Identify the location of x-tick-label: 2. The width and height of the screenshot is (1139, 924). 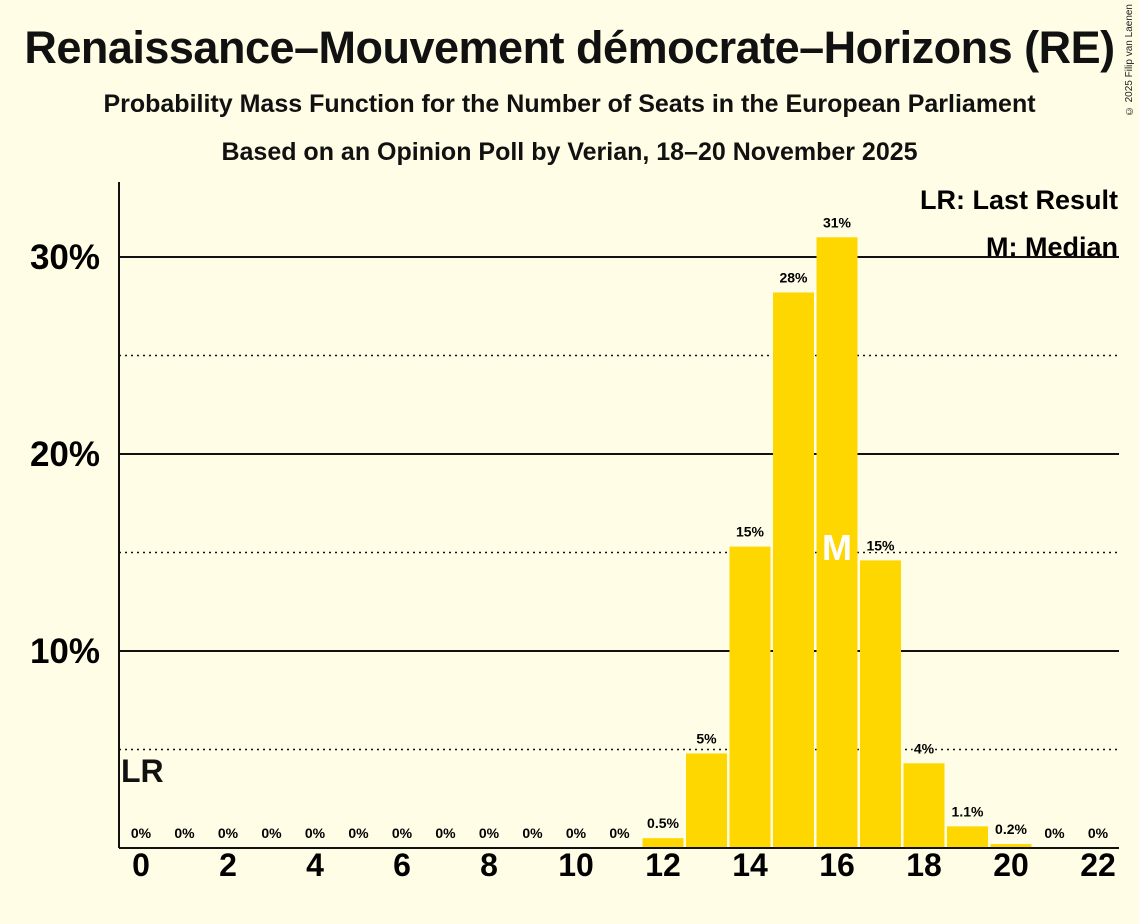
(228, 865).